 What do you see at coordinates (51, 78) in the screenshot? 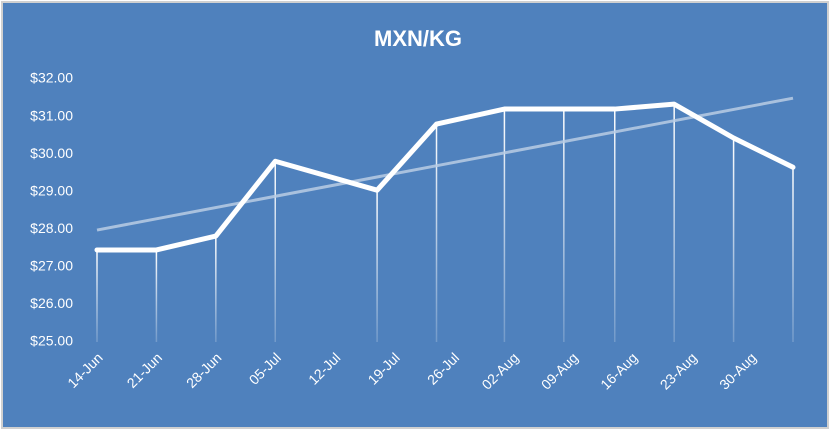
I see `y-tick-label: $32.00` at bounding box center [51, 78].